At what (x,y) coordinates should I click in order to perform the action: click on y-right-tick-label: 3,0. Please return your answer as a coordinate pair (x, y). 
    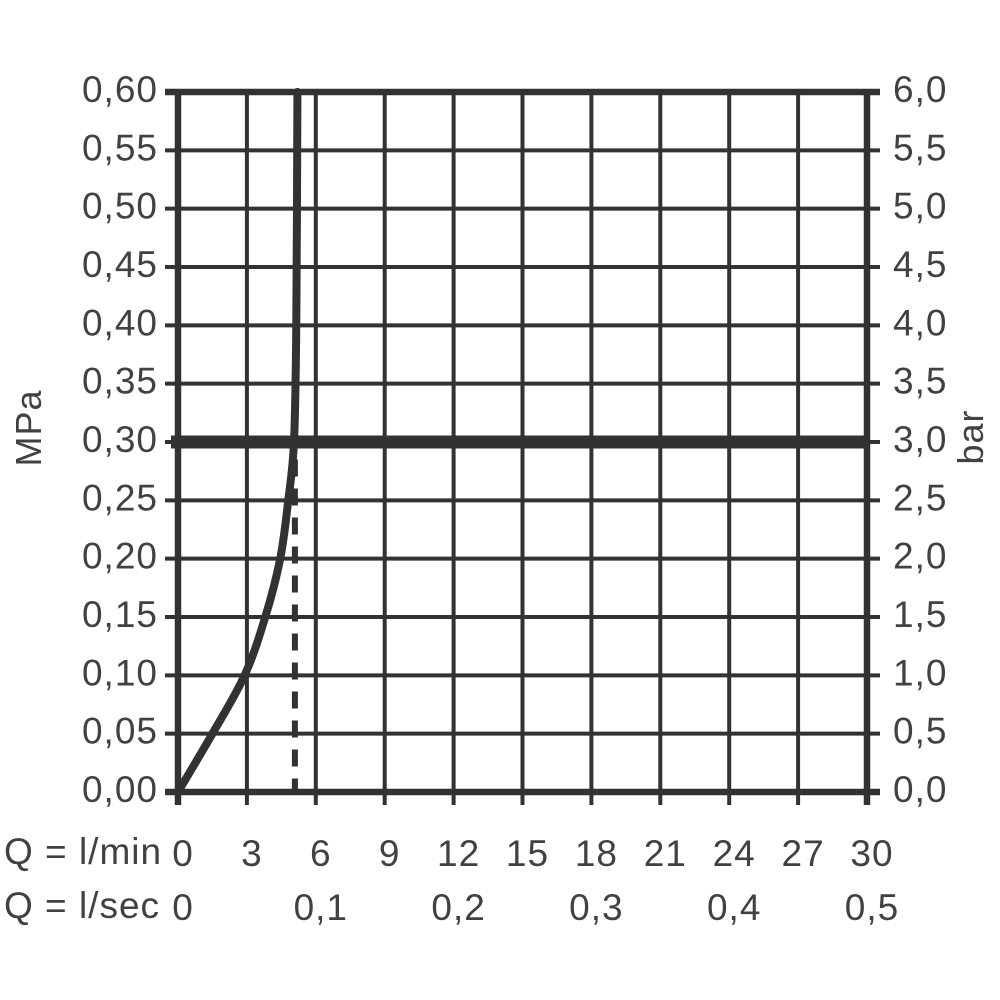
    Looking at the image, I should click on (920, 439).